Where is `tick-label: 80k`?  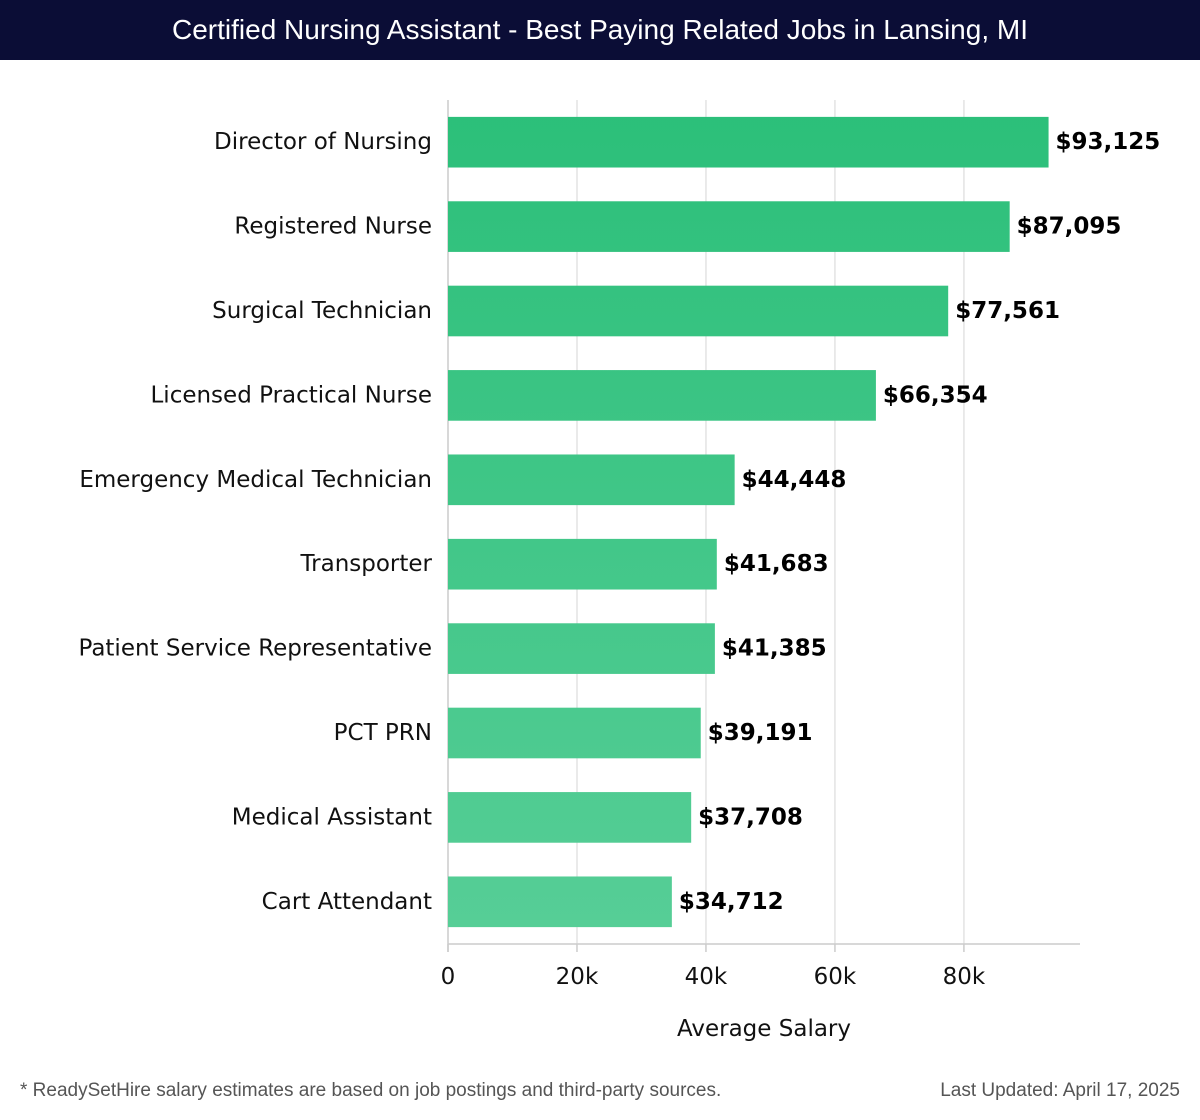 tick-label: 80k is located at coordinates (964, 977).